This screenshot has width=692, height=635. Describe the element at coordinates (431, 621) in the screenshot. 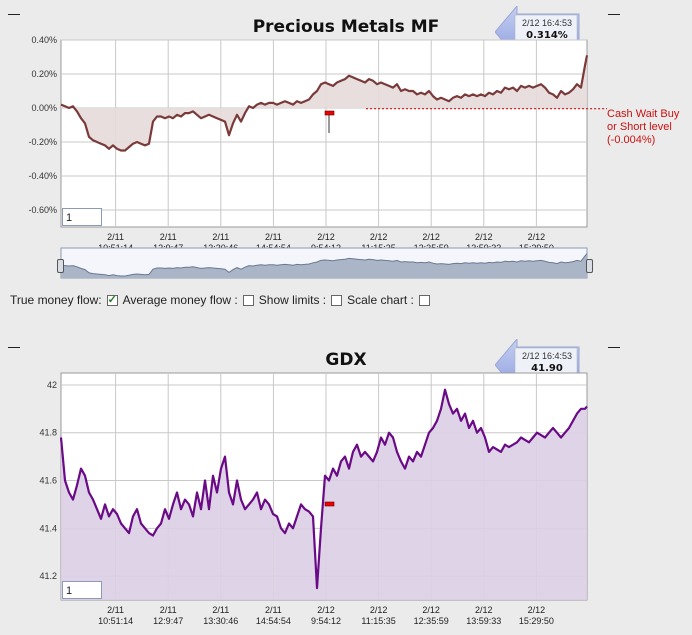

I see `x-tick-label-time: 12:35:59` at that location.